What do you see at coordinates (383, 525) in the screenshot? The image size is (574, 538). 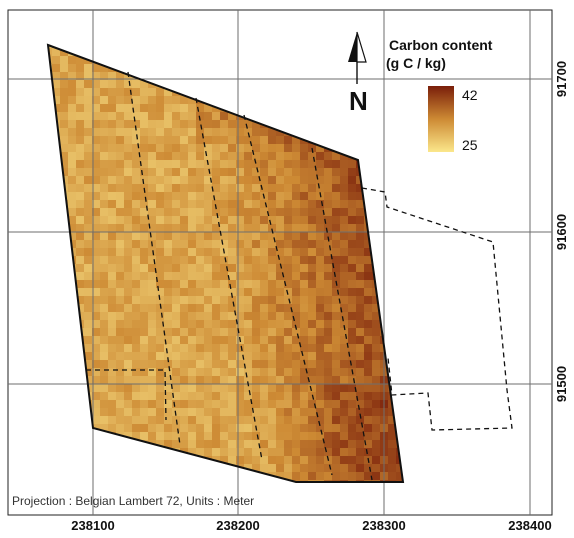 I see `x-tick-label: 238300` at bounding box center [383, 525].